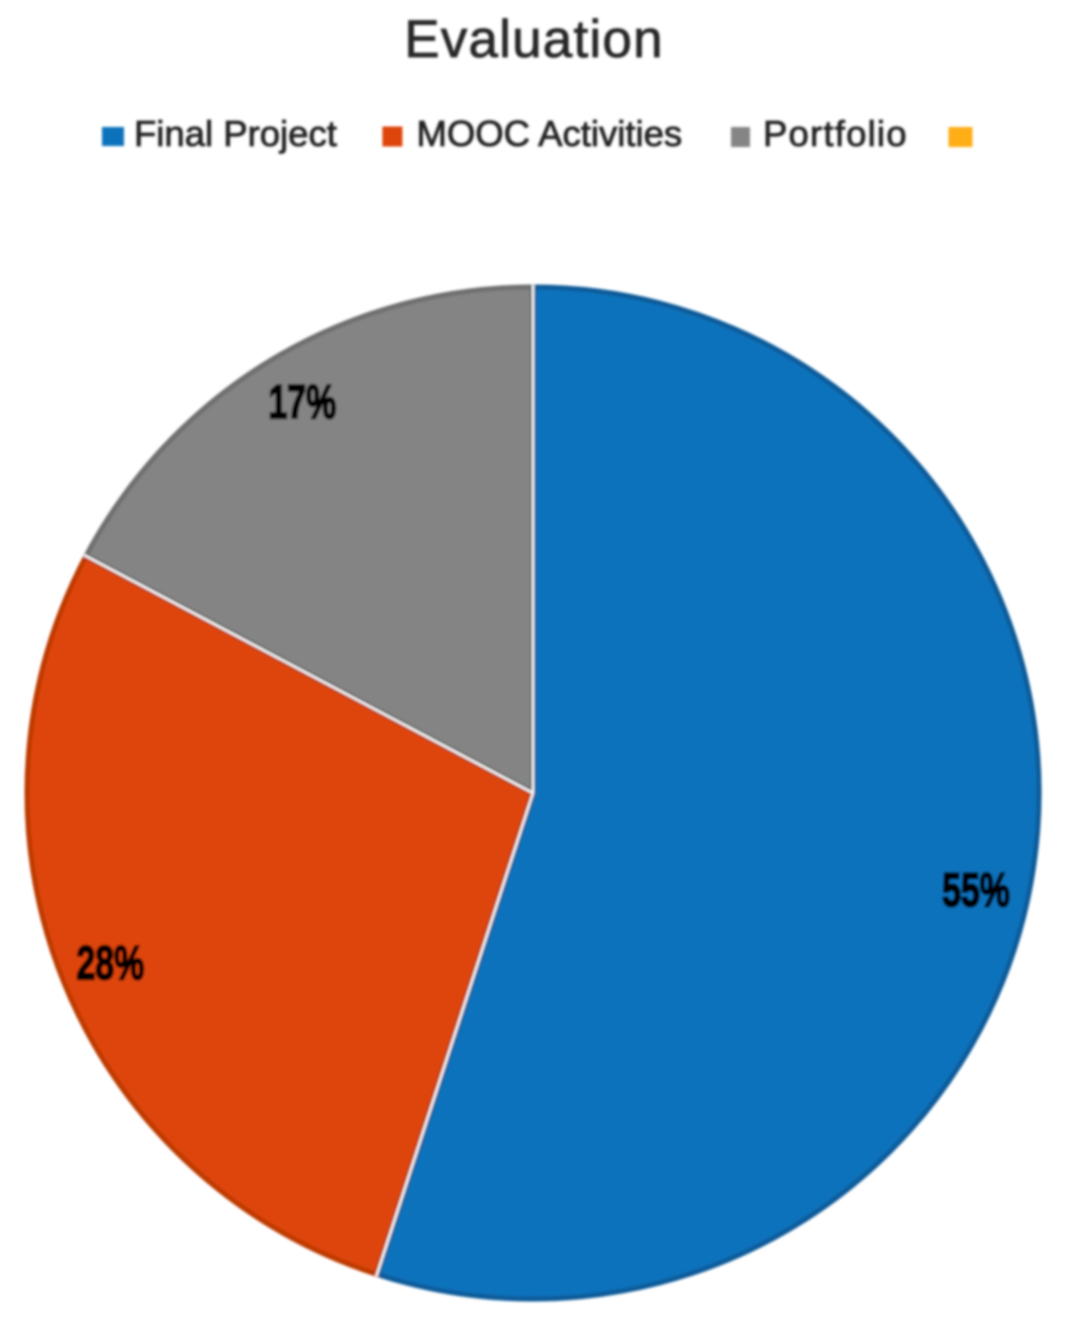 The height and width of the screenshot is (1325, 1065). What do you see at coordinates (550, 133) in the screenshot?
I see `svg-text: MOOC Activities` at bounding box center [550, 133].